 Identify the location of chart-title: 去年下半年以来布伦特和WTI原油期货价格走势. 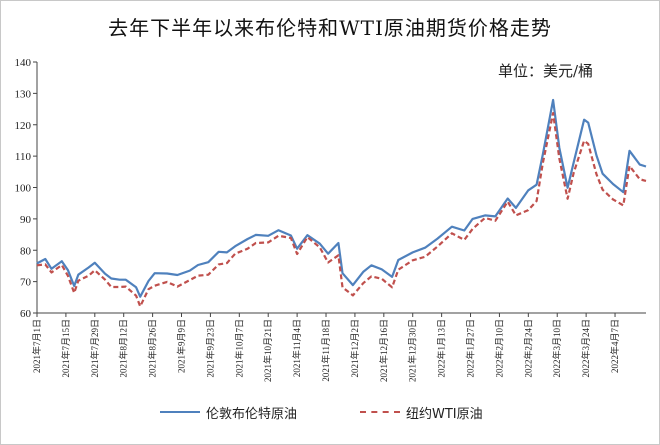
(330, 28).